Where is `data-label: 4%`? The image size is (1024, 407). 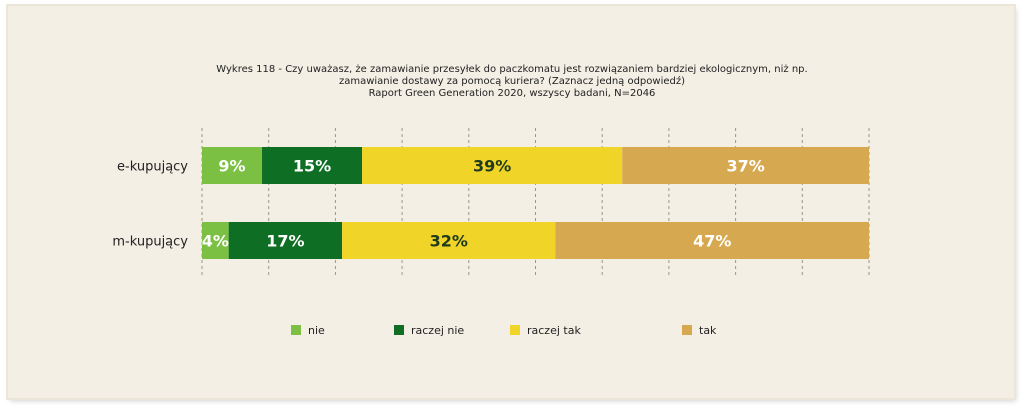 data-label: 4% is located at coordinates (215, 241).